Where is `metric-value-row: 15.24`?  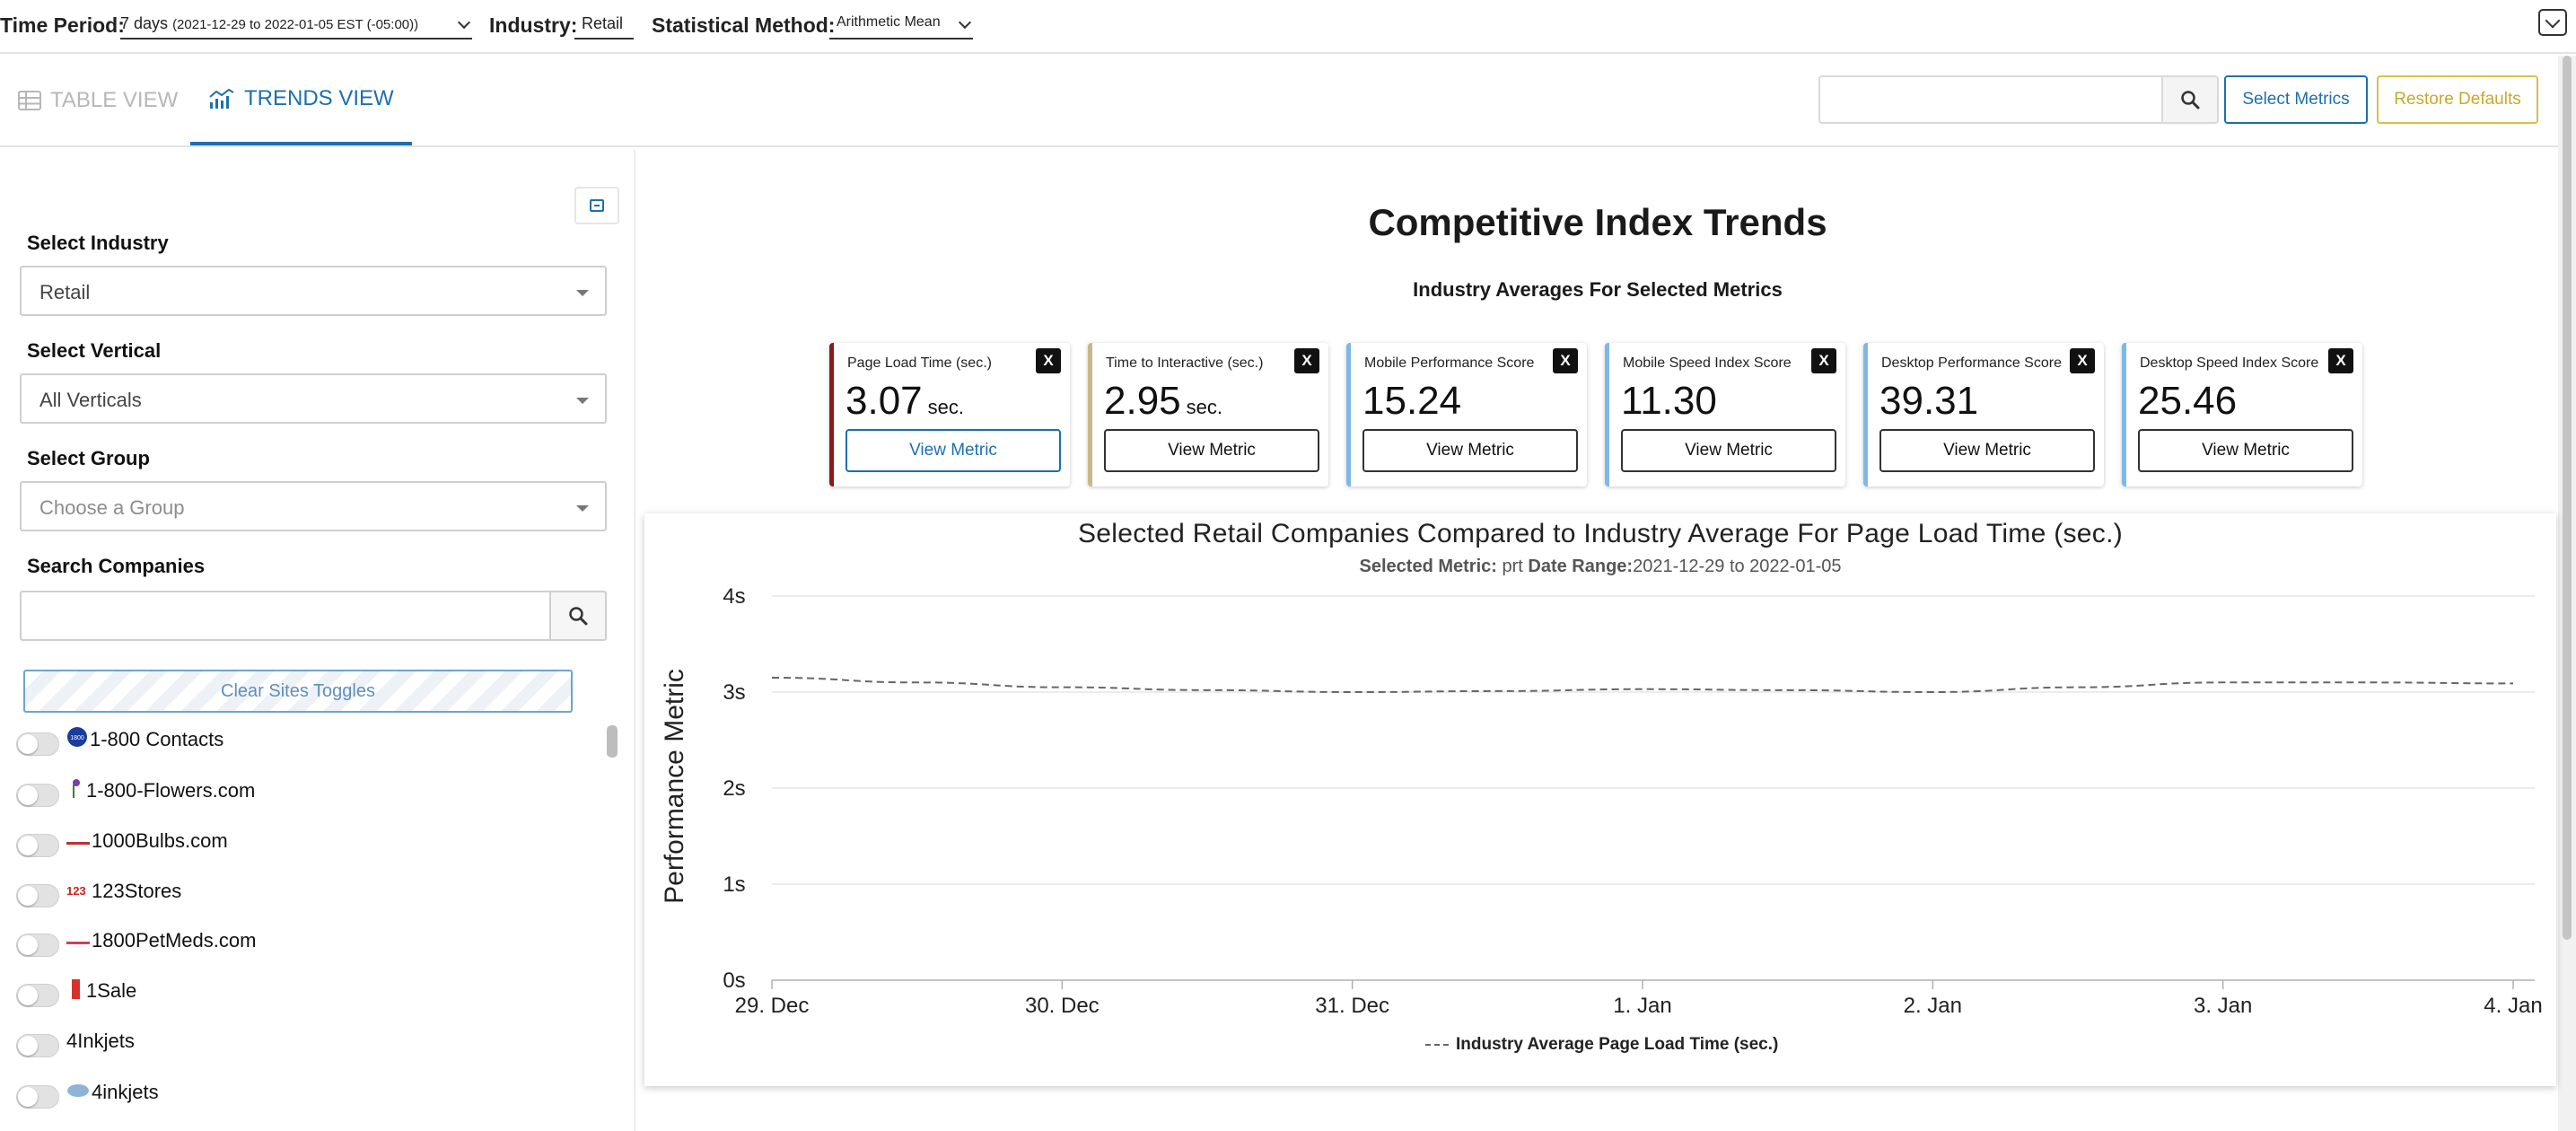 metric-value-row: 15.24 is located at coordinates (1411, 401).